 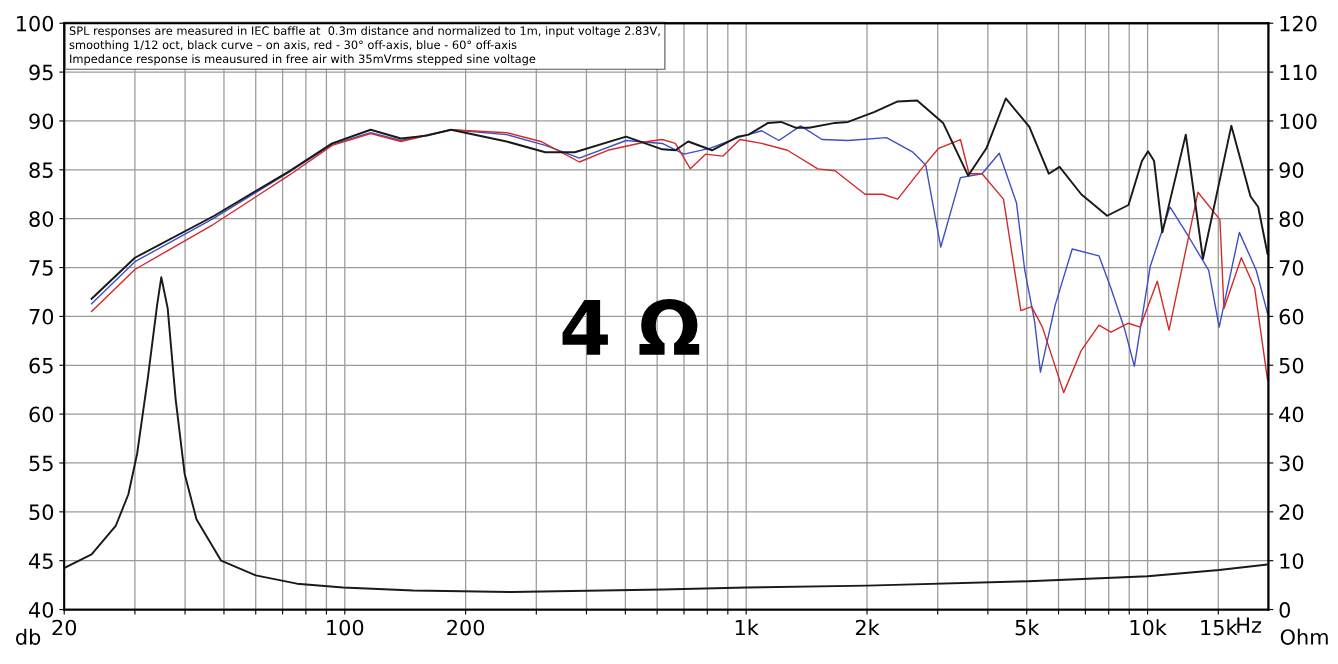 What do you see at coordinates (41, 463) in the screenshot?
I see `y-tick-label: 55` at bounding box center [41, 463].